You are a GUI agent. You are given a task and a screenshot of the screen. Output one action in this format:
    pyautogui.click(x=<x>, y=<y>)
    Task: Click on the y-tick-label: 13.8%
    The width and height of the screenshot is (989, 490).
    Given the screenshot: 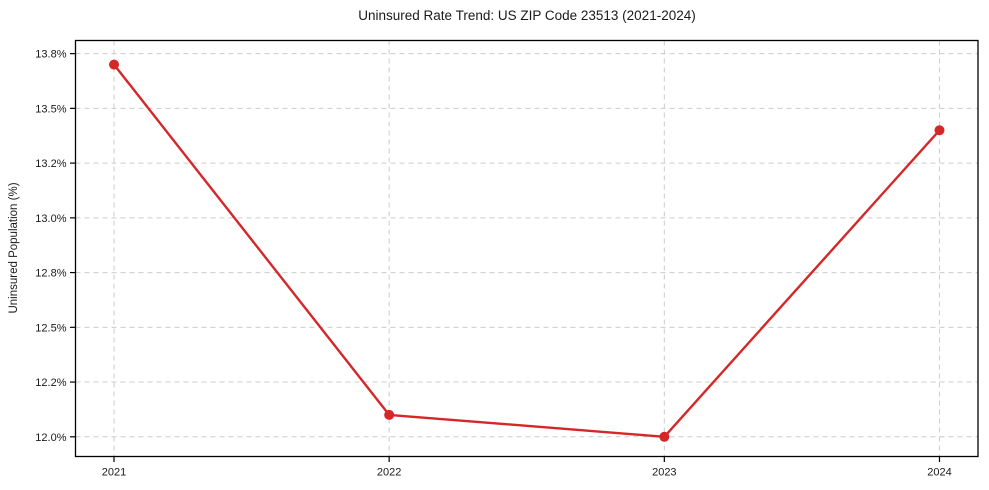 What is the action you would take?
    pyautogui.click(x=50, y=55)
    